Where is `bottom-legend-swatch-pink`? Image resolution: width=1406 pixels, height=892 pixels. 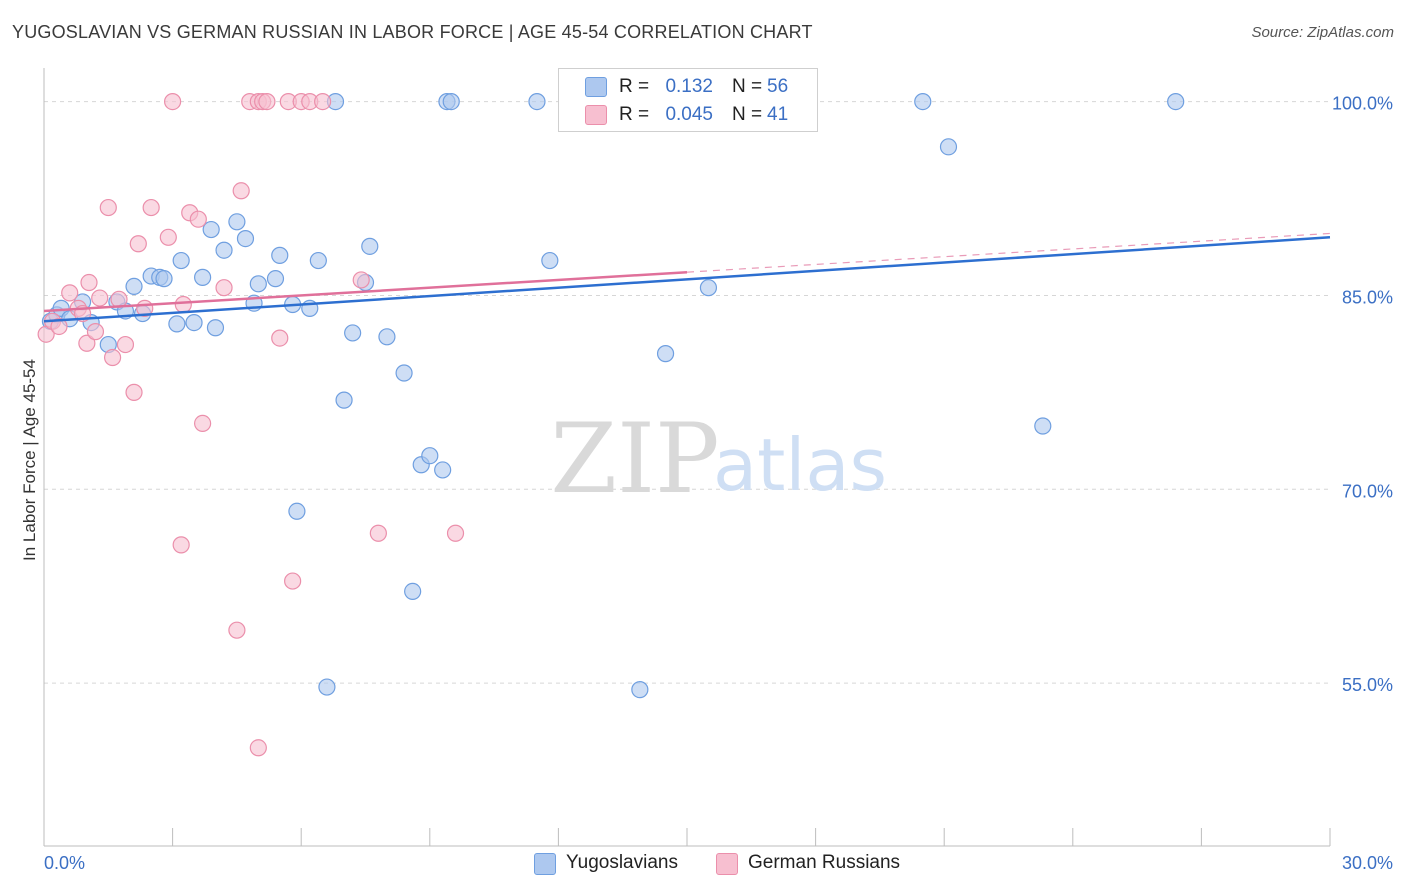
bottom-legend-swatch-pink is located at coordinates (727, 864).